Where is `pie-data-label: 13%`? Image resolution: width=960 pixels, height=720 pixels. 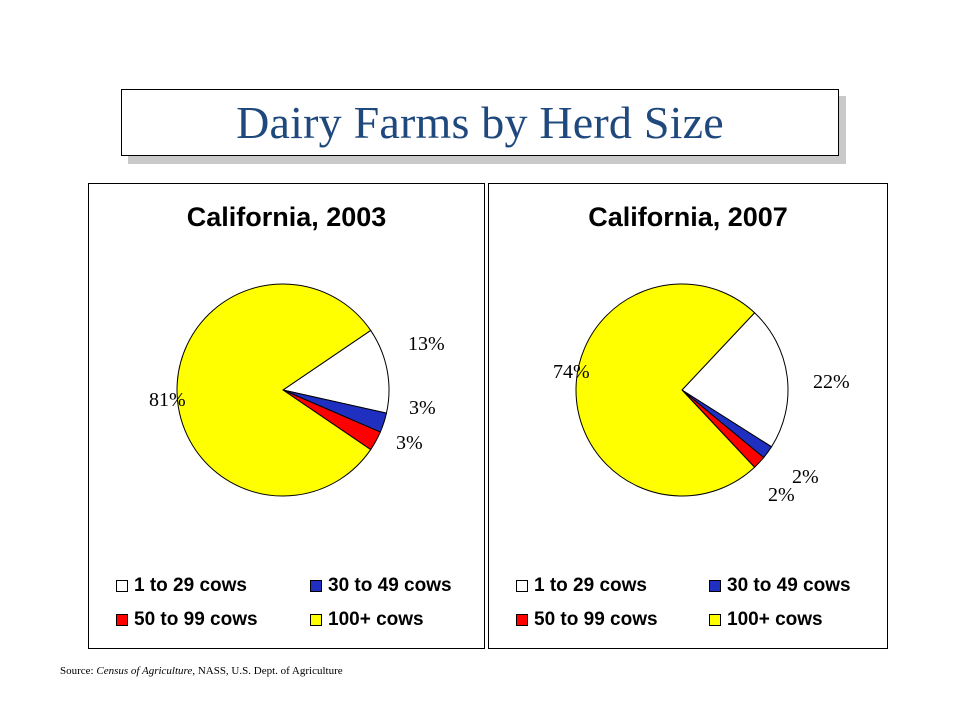
pie-data-label: 13% is located at coordinates (426, 344).